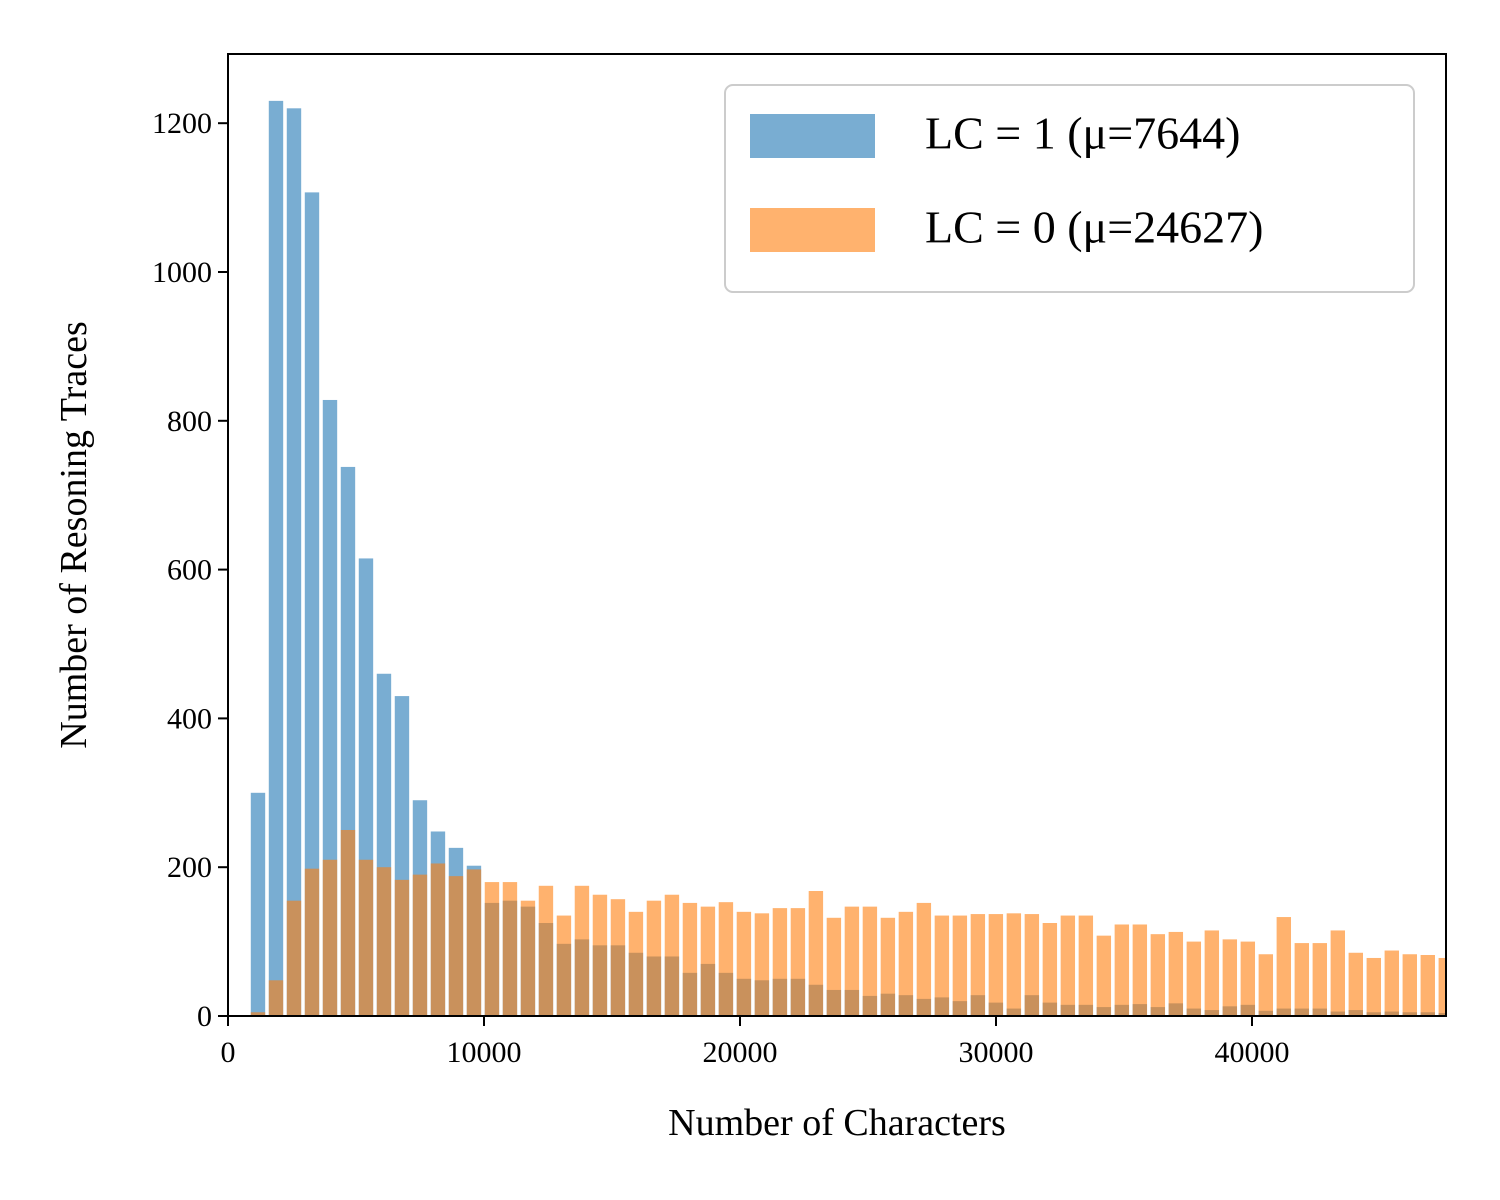 This screenshot has height=1200, width=1500. What do you see at coordinates (484, 1052) in the screenshot?
I see `x-tick-label: 10000` at bounding box center [484, 1052].